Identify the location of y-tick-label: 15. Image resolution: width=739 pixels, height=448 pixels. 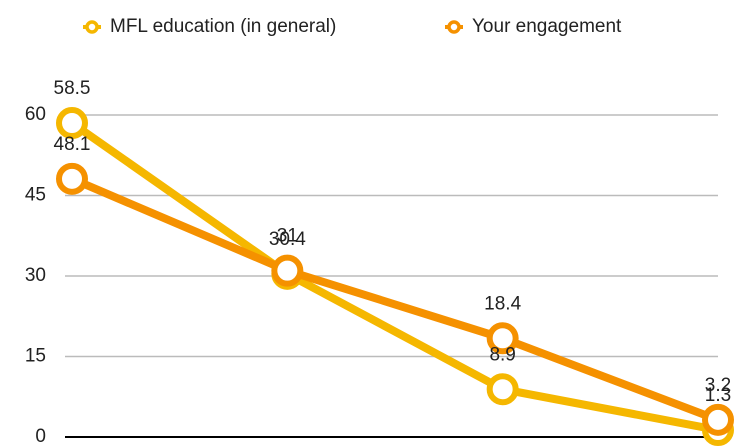
(35, 356).